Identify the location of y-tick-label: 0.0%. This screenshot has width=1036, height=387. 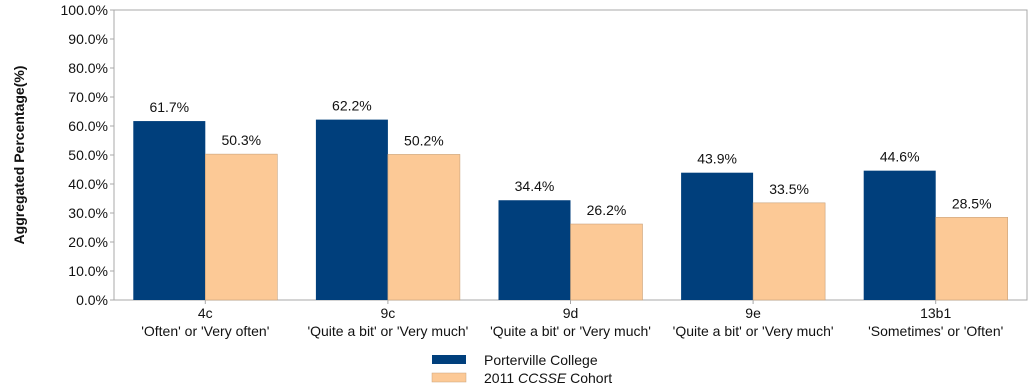
(92, 300).